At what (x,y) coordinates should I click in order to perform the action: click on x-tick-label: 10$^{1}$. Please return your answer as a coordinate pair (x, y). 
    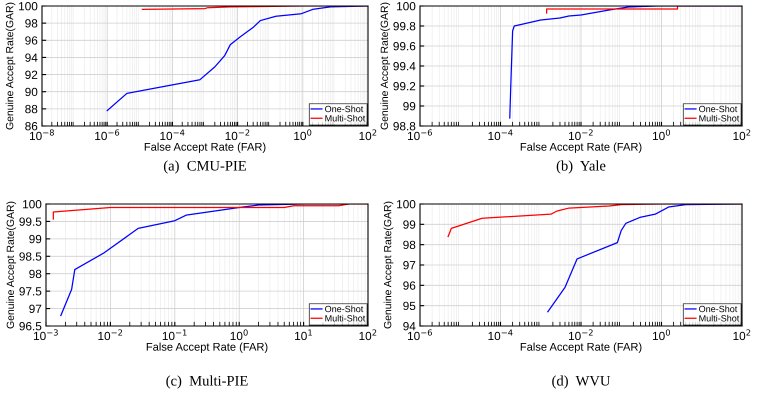
    Looking at the image, I should click on (303, 334).